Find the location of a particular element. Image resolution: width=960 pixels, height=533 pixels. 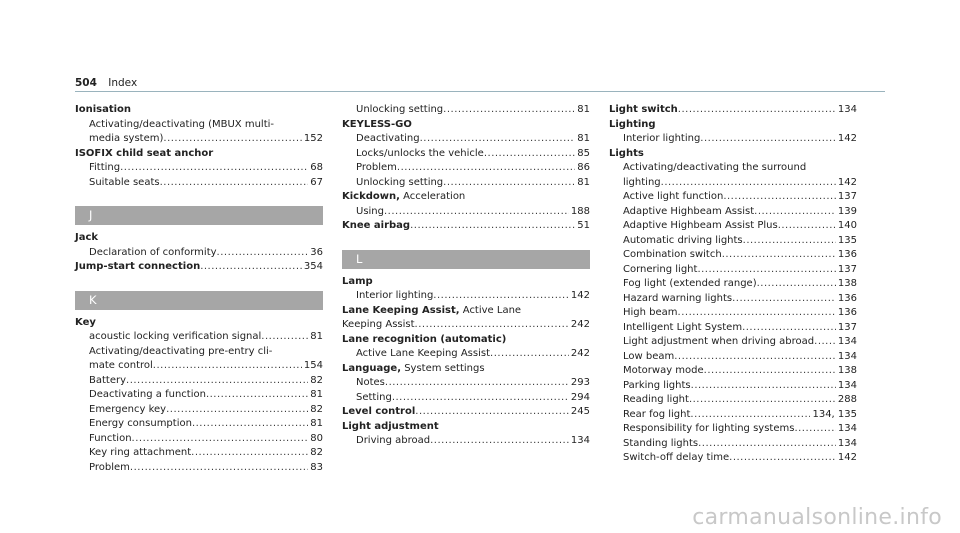

index-heading-row: Lights is located at coordinates (733, 154).